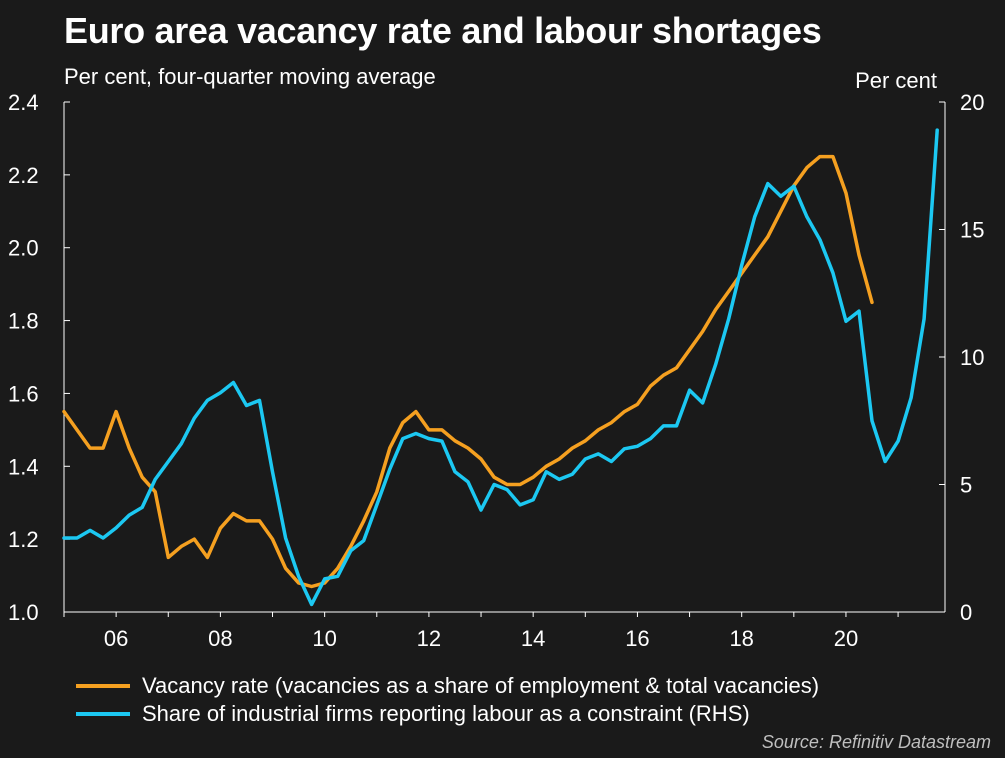 The height and width of the screenshot is (758, 1005). What do you see at coordinates (220, 638) in the screenshot?
I see `x-tick-label: 08` at bounding box center [220, 638].